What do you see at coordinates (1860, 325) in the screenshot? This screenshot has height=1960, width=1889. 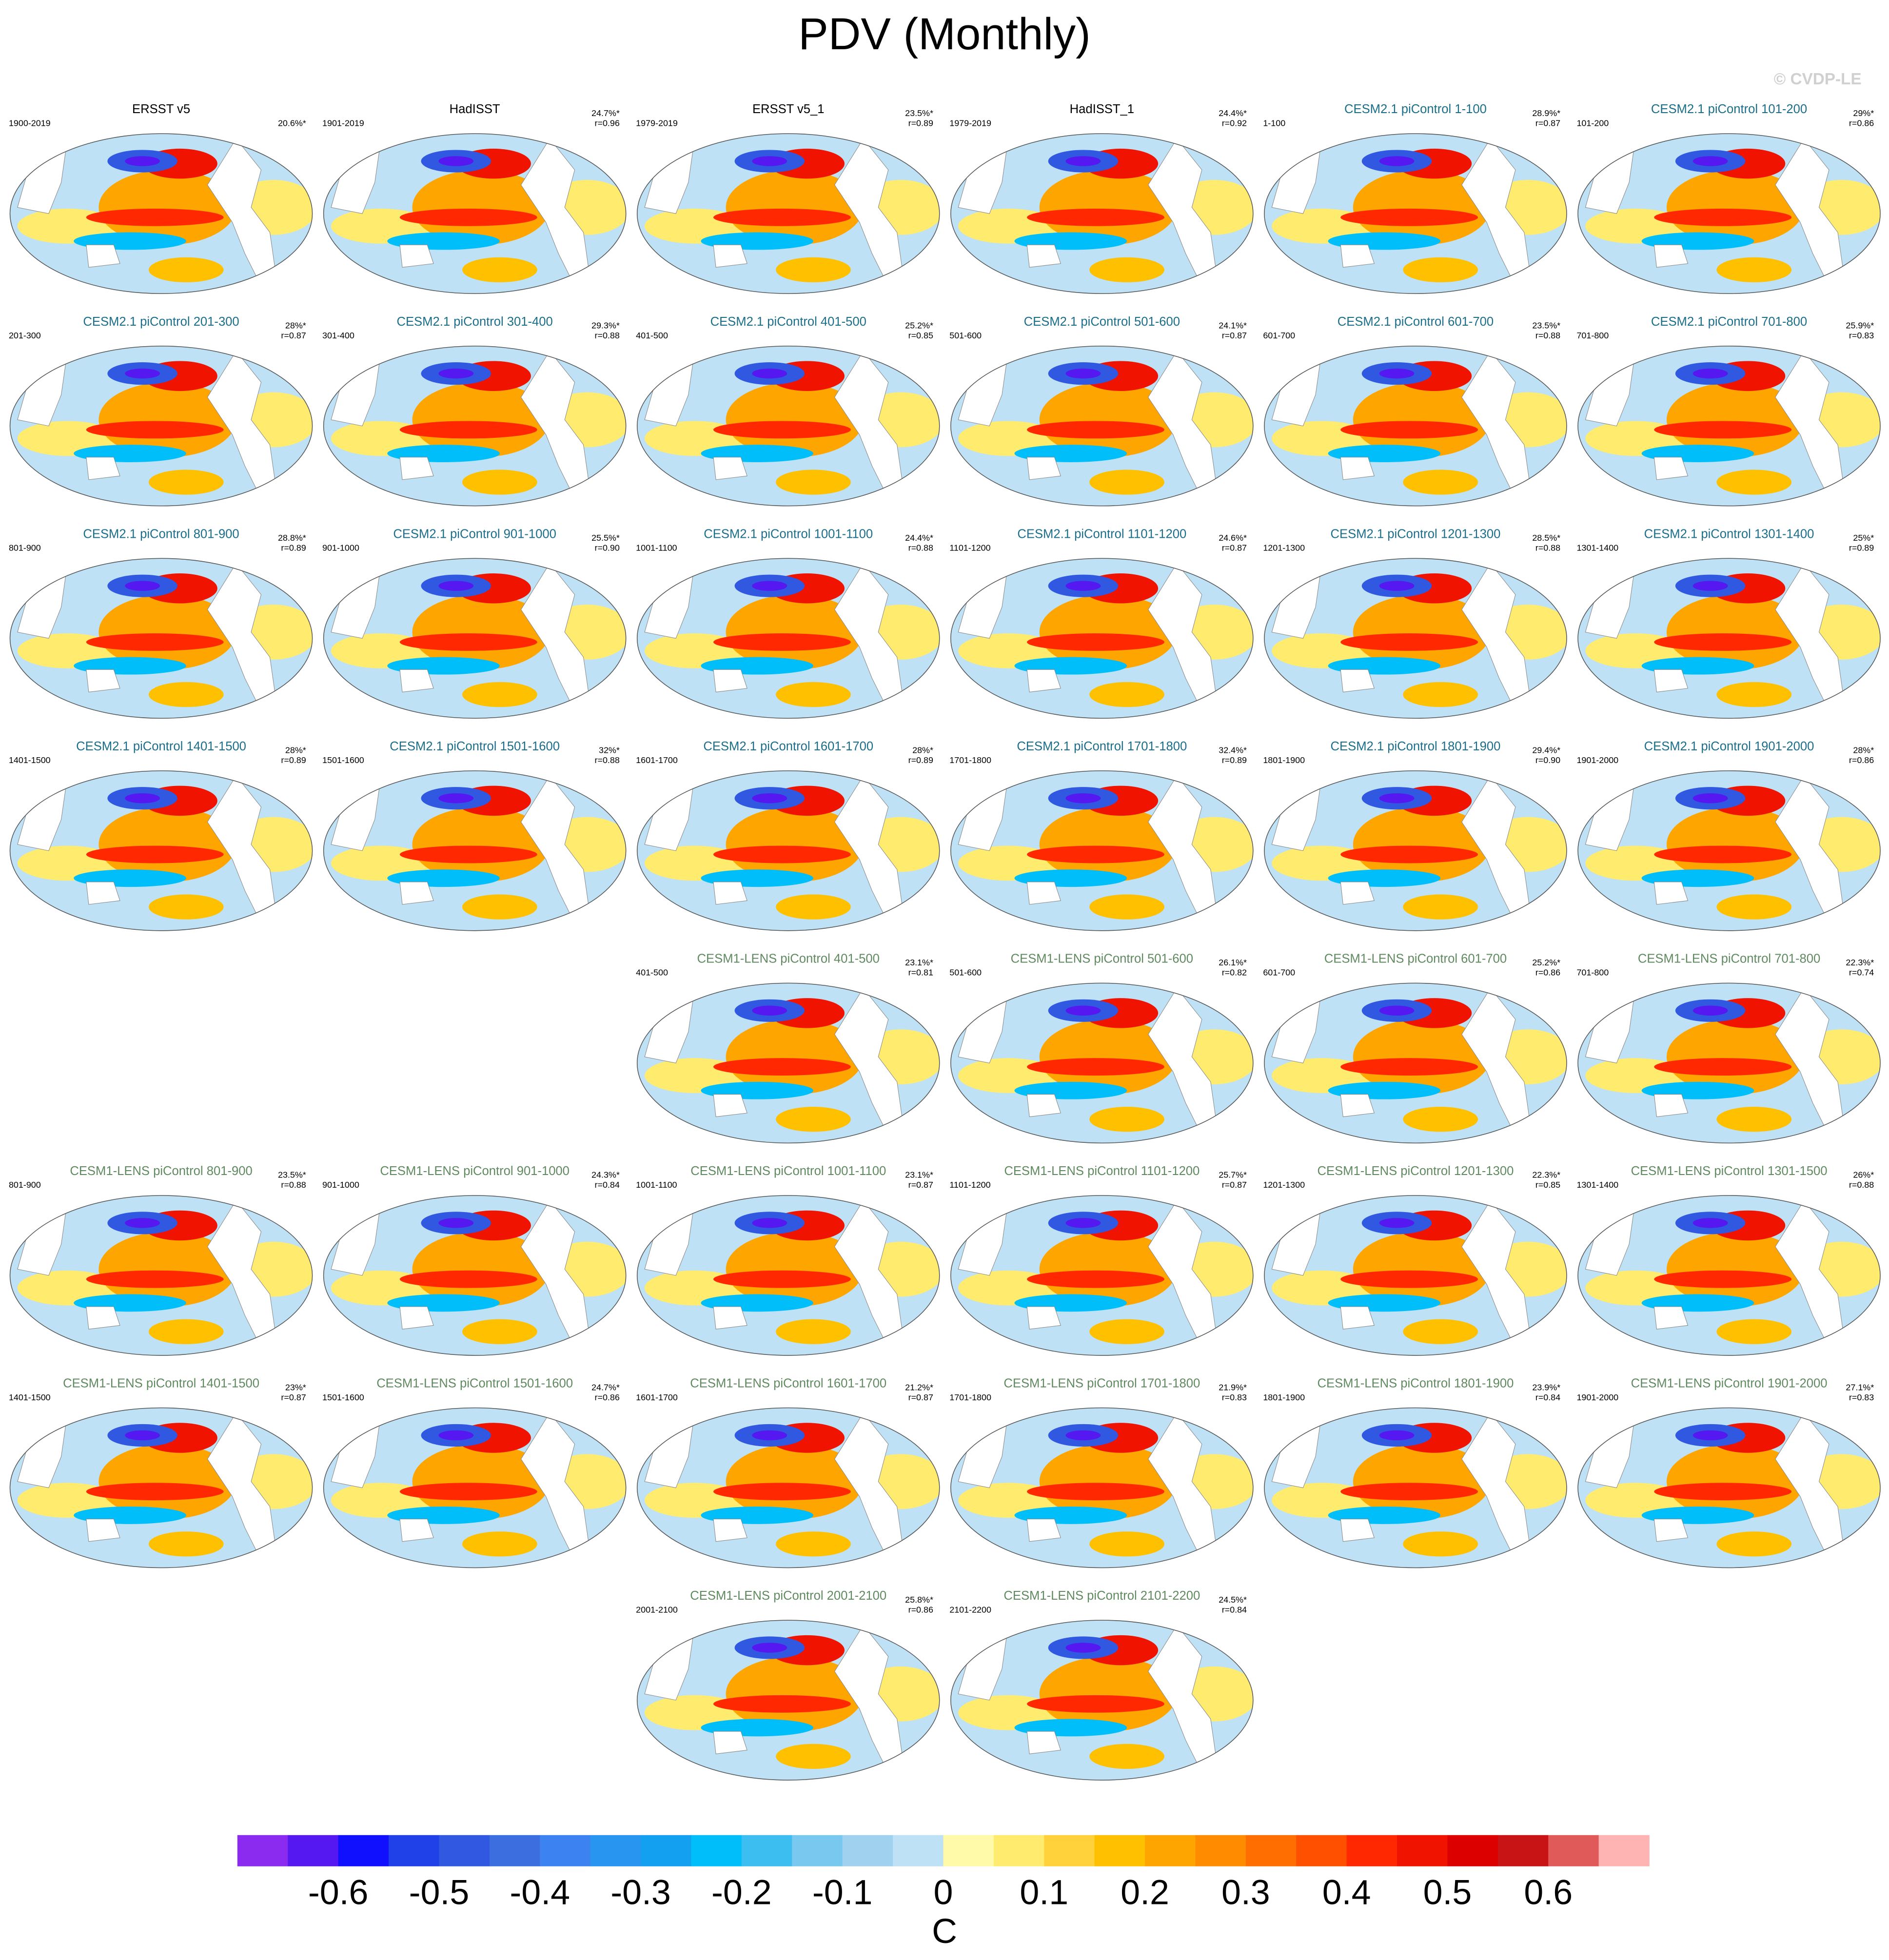 I see `panel-pct: 25.9%*` at bounding box center [1860, 325].